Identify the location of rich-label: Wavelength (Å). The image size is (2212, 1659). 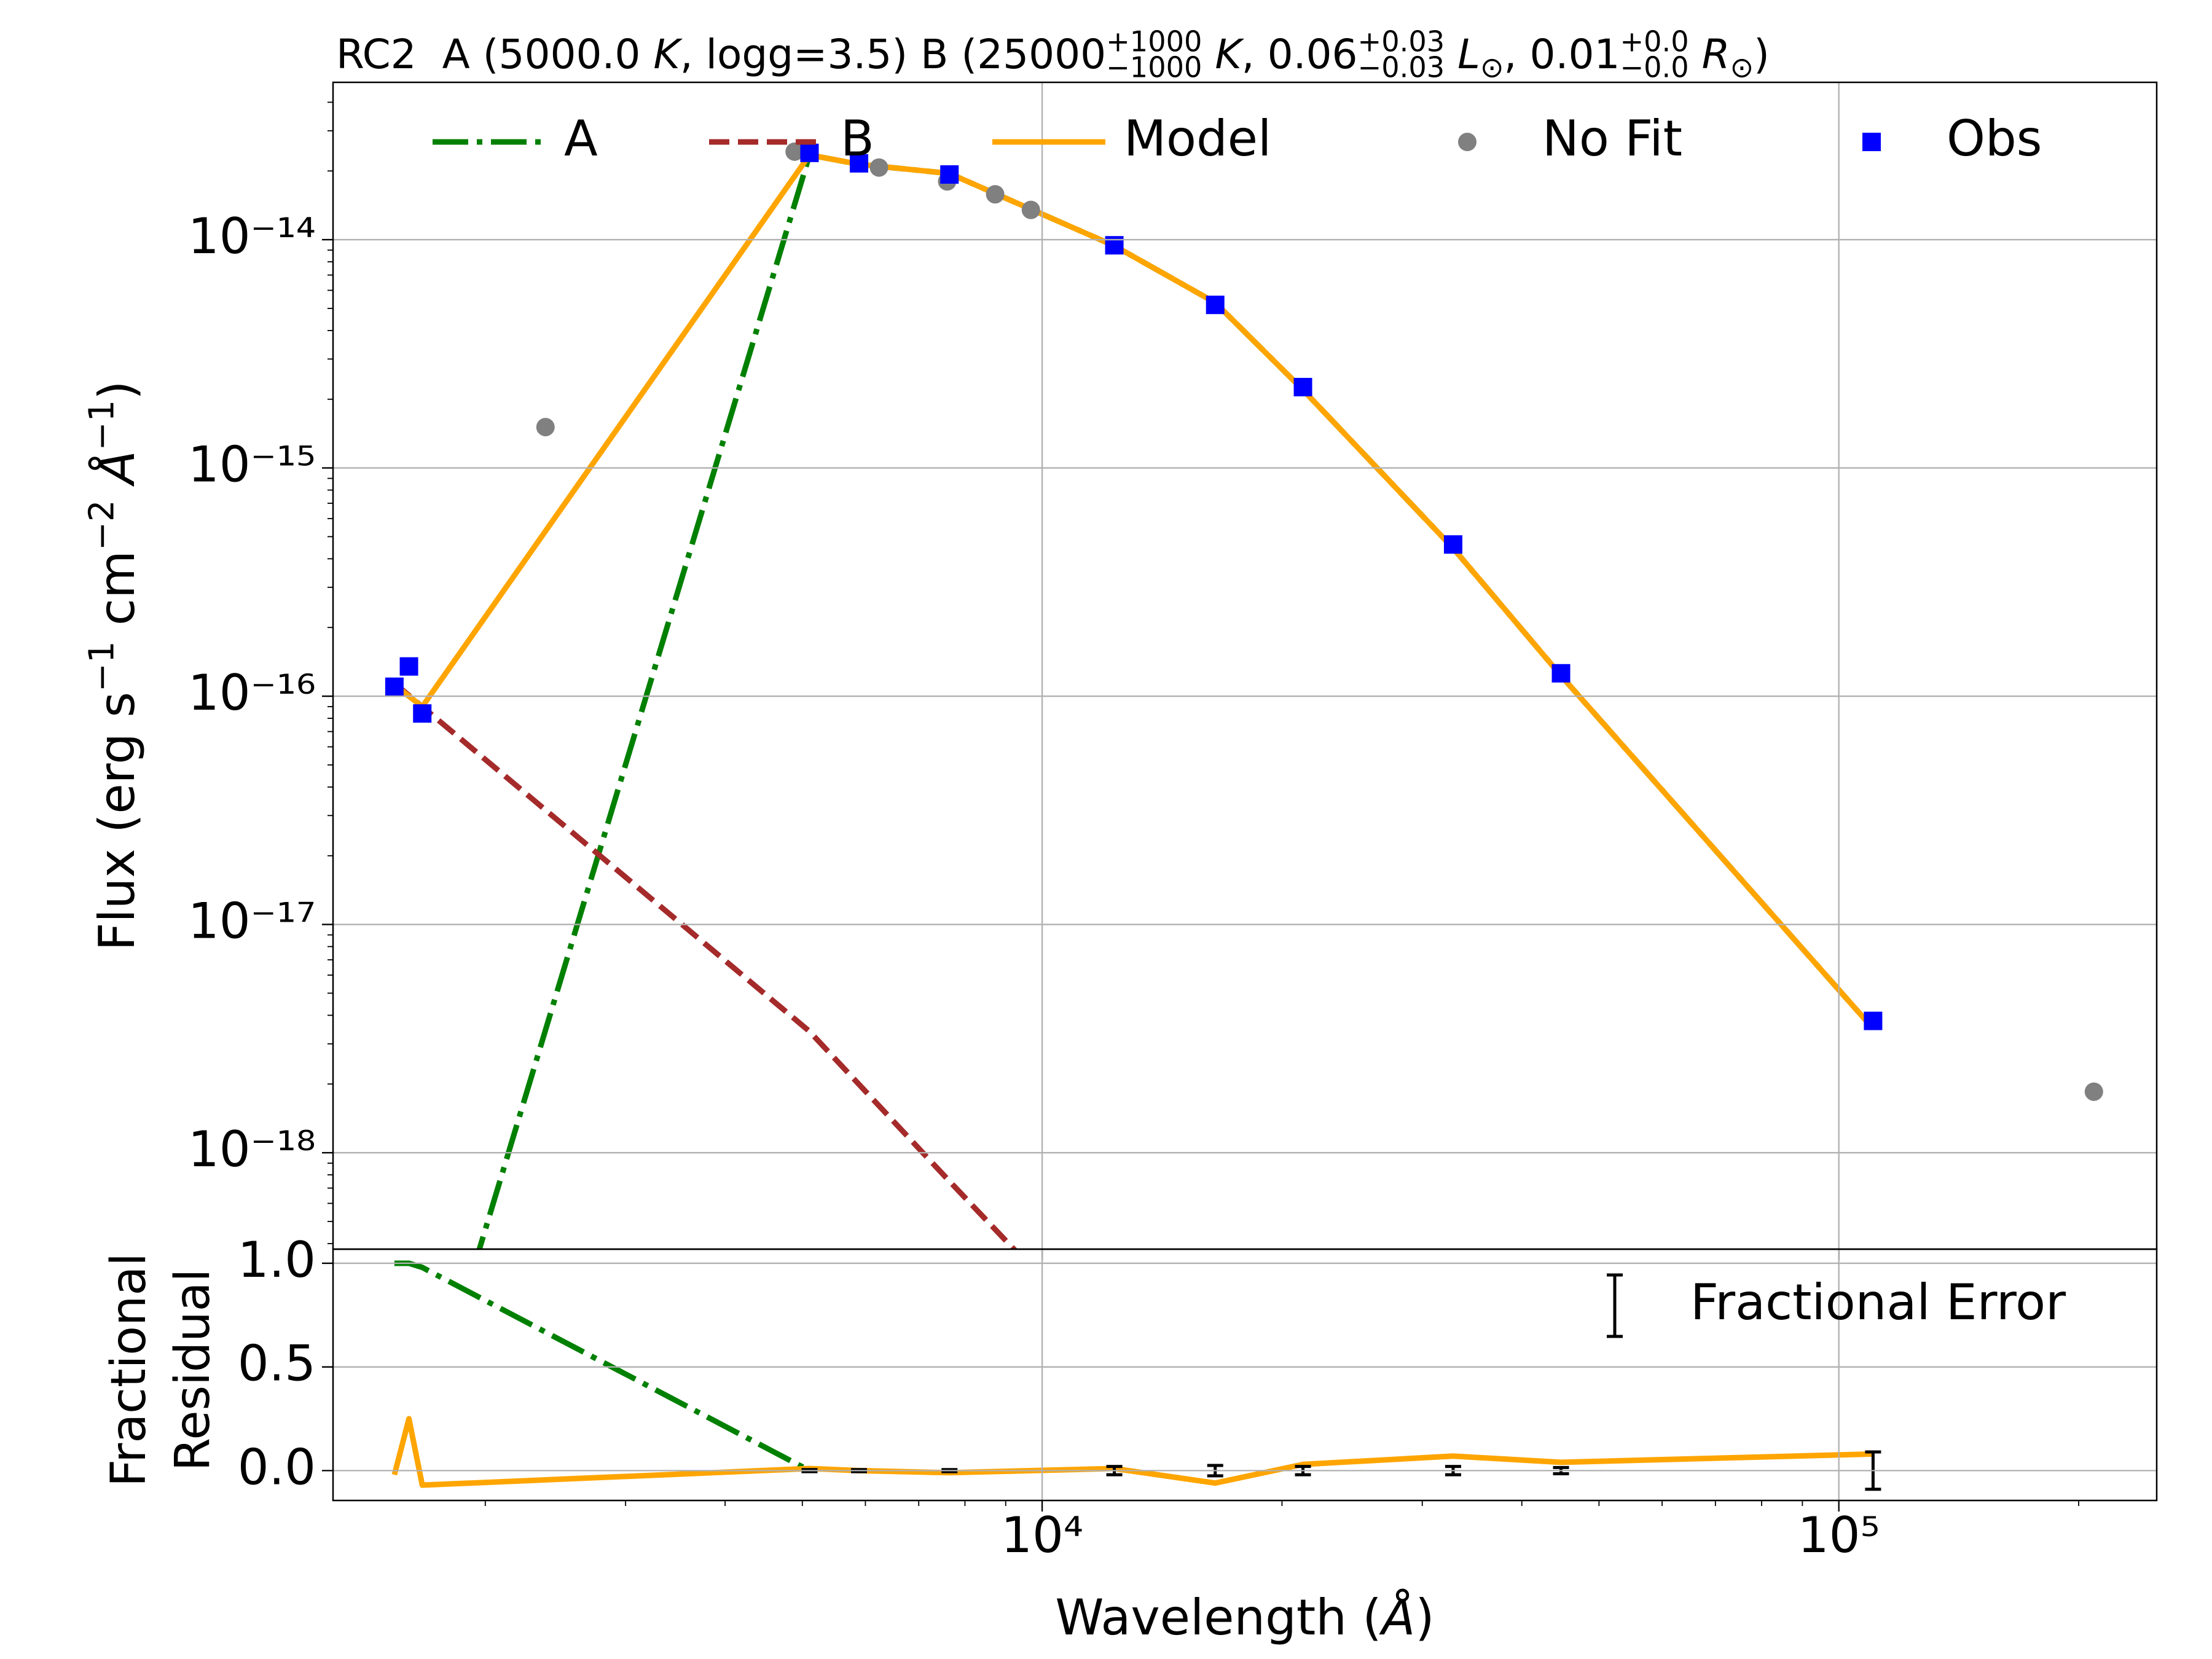
(1244, 1617).